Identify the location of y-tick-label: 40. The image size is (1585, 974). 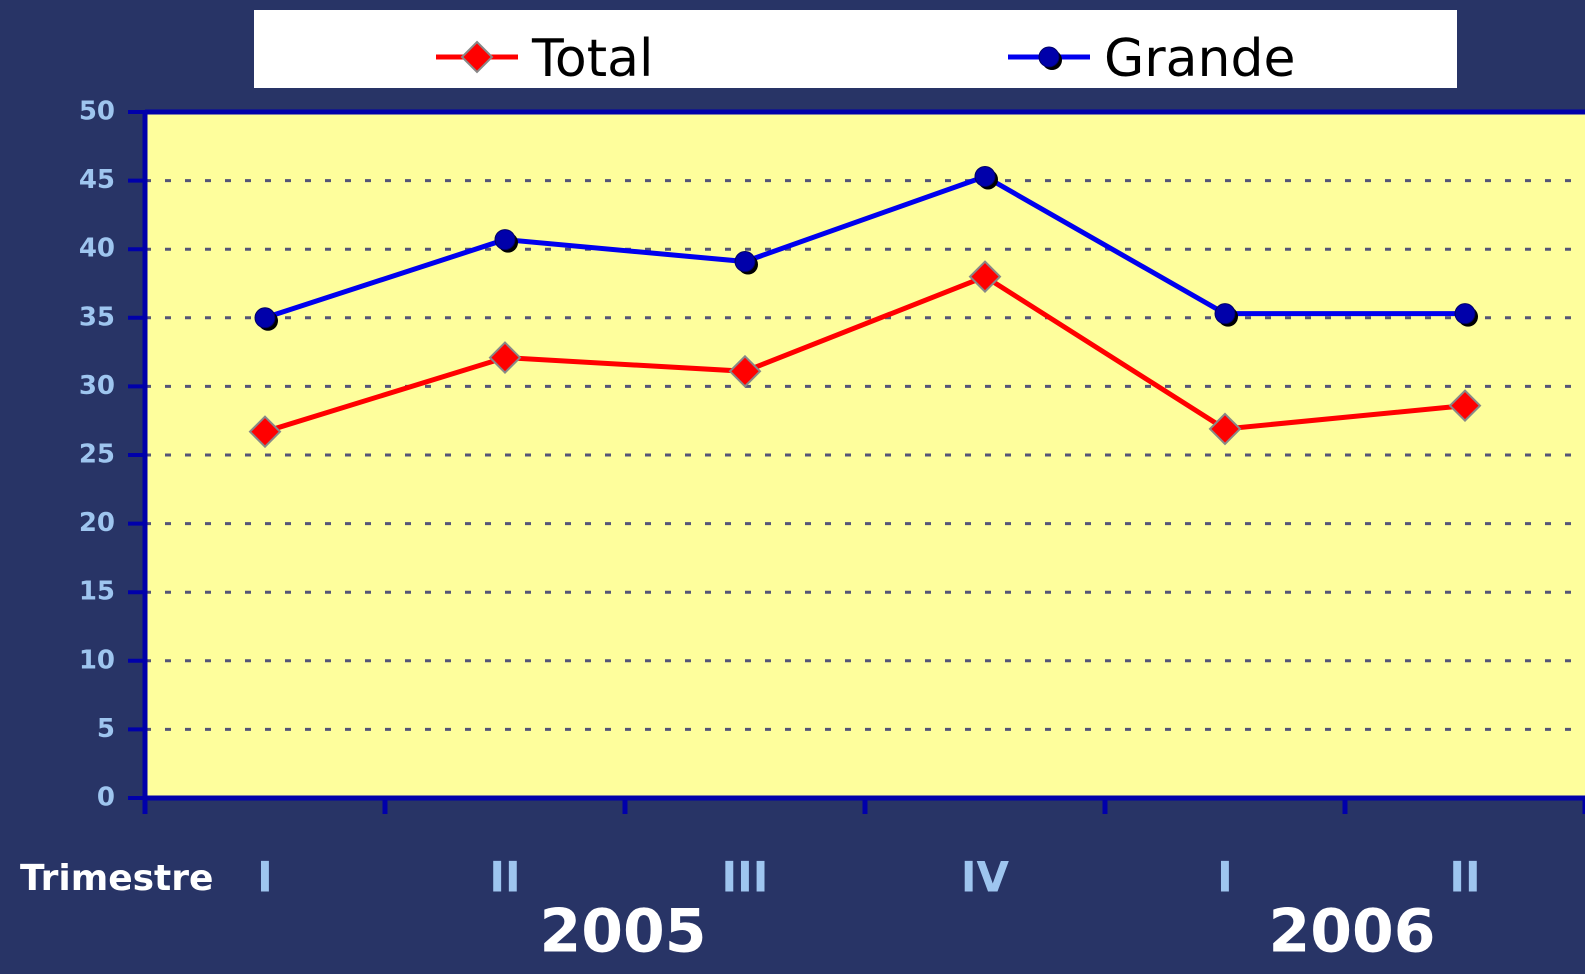
(97, 249).